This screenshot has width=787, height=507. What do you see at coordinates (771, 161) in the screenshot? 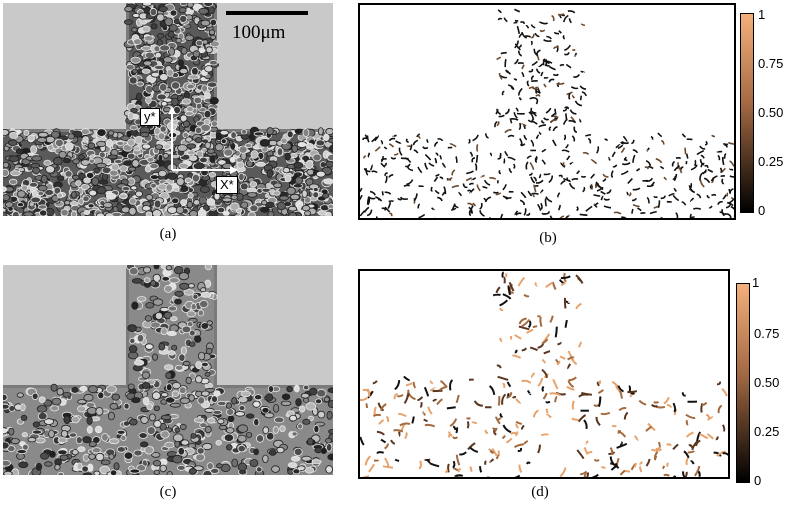
I see `cbar-top-tick-025: 0.25` at bounding box center [771, 161].